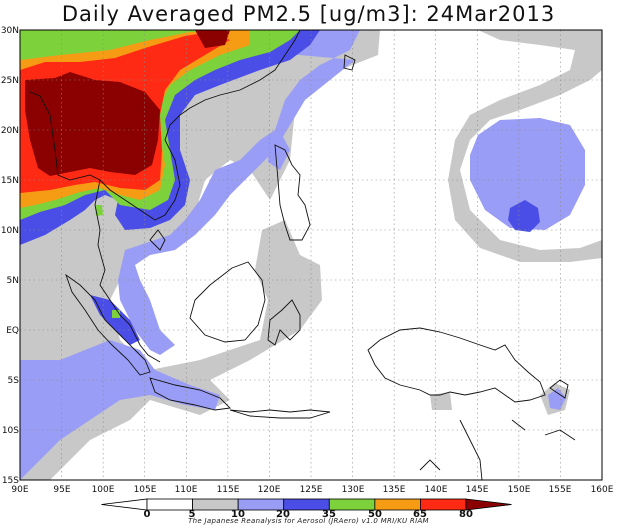 Image resolution: width=617 pixels, height=529 pixels. What do you see at coordinates (353, 490) in the screenshot?
I see `lon-label: 130E` at bounding box center [353, 490].